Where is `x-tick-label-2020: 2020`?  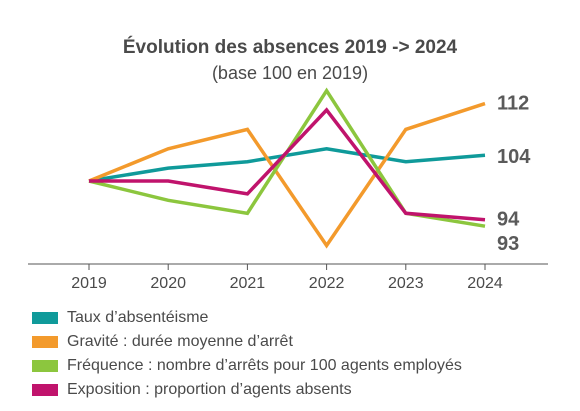 x-tick-label-2020: 2020 is located at coordinates (168, 283).